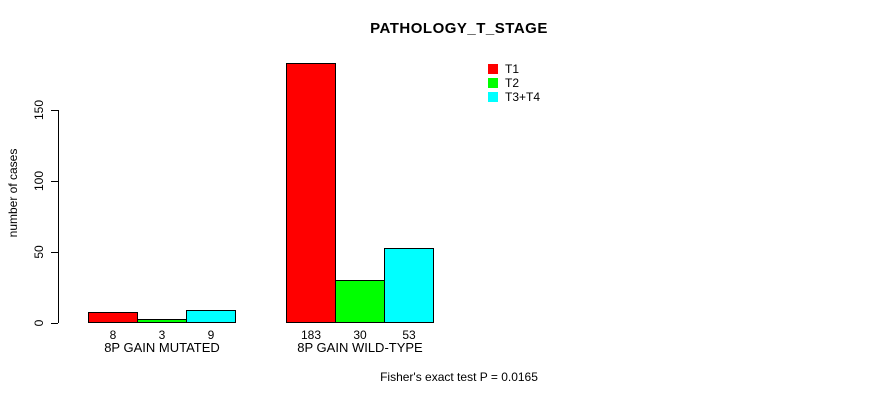 Image resolution: width=890 pixels, height=400 pixels. What do you see at coordinates (459, 28) in the screenshot?
I see `chart-title: PATHOLOGY_T_STAGE` at bounding box center [459, 28].